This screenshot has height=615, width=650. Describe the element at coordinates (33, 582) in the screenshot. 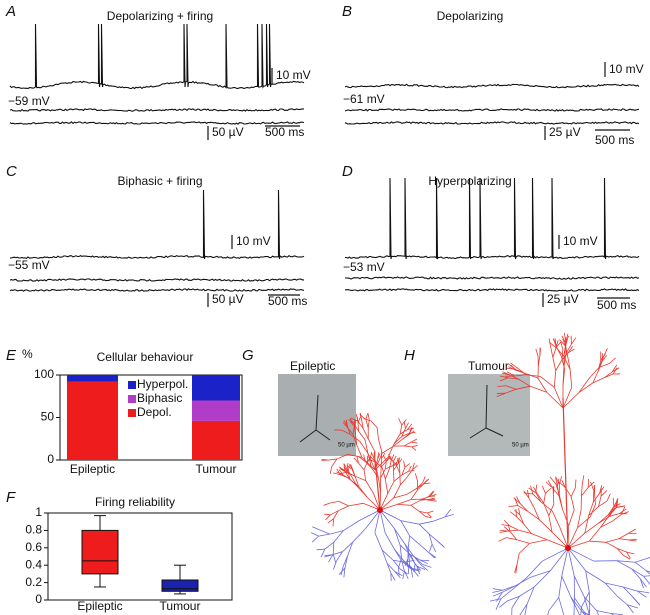

I see `y-tick-label: 0.2` at that location.